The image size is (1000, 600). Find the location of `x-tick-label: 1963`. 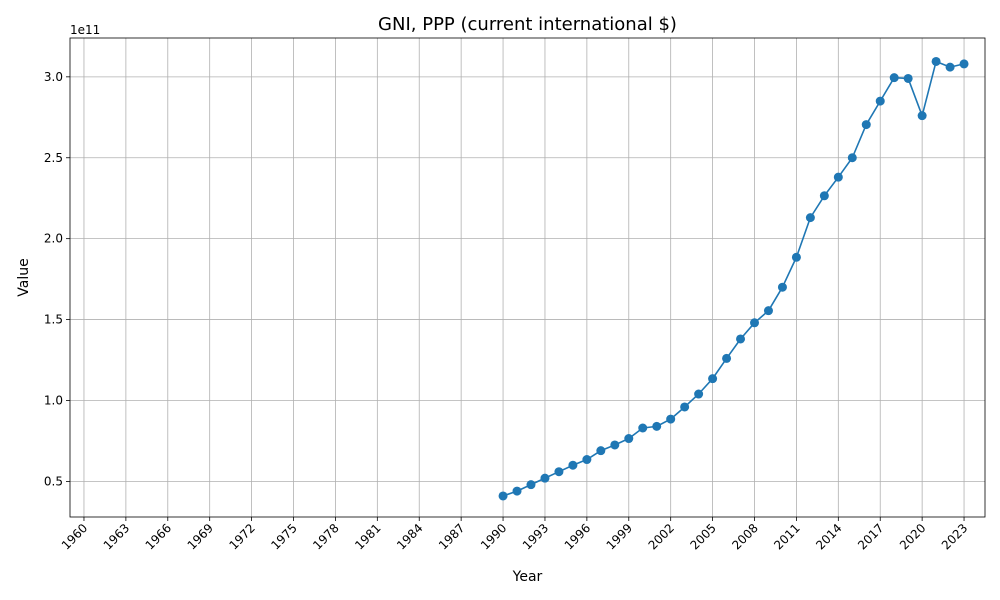

x-tick-label: 1963 is located at coordinates (116, 536).